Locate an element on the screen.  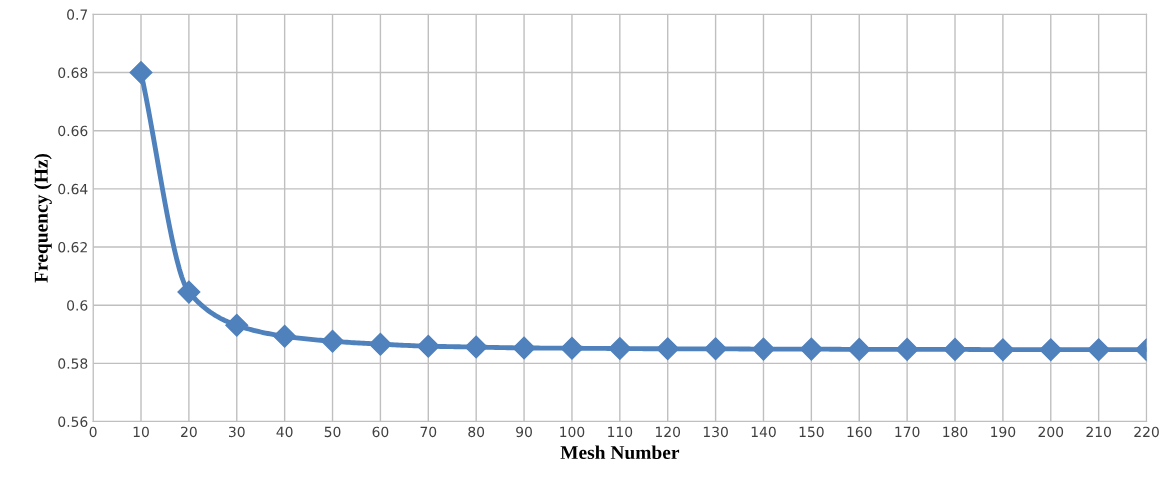
y-tick-label: 0.64 is located at coordinates (73, 189).